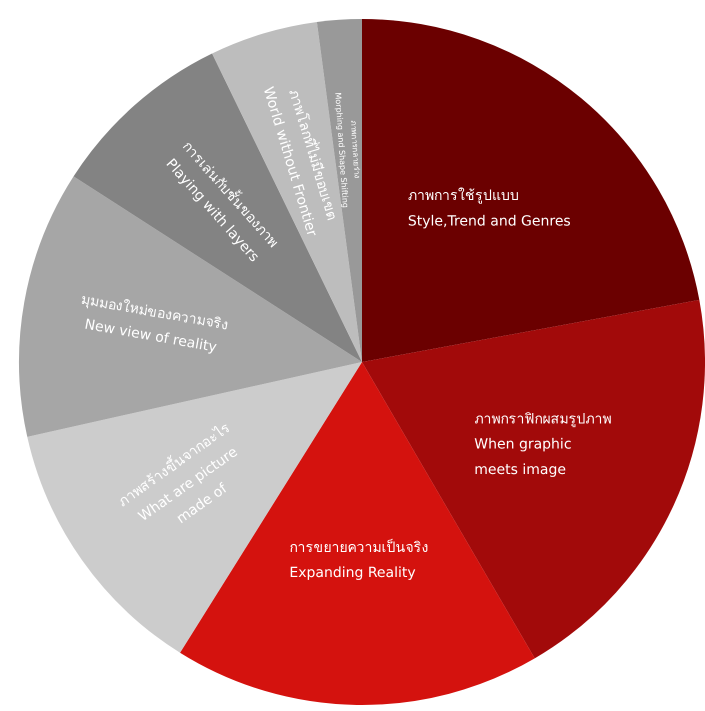  I want to click on slice-label: ภาพกราฟิกผสมรูปภาพ When graphic meets image, so click(543, 444).